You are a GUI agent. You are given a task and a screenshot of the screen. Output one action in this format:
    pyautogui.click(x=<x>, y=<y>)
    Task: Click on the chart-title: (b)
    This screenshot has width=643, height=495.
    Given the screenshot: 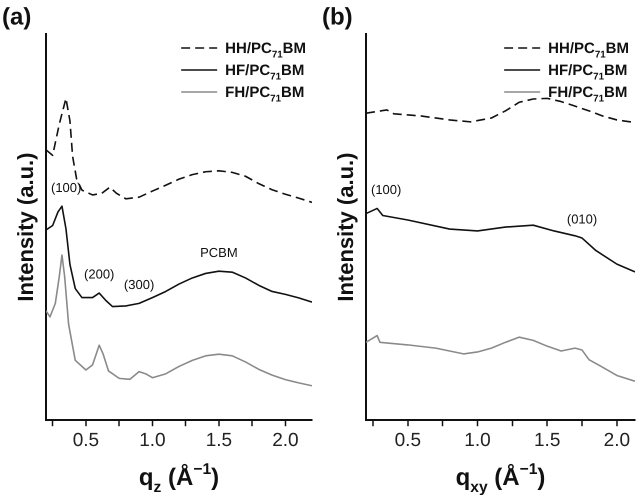 What is the action you would take?
    pyautogui.click(x=337, y=17)
    